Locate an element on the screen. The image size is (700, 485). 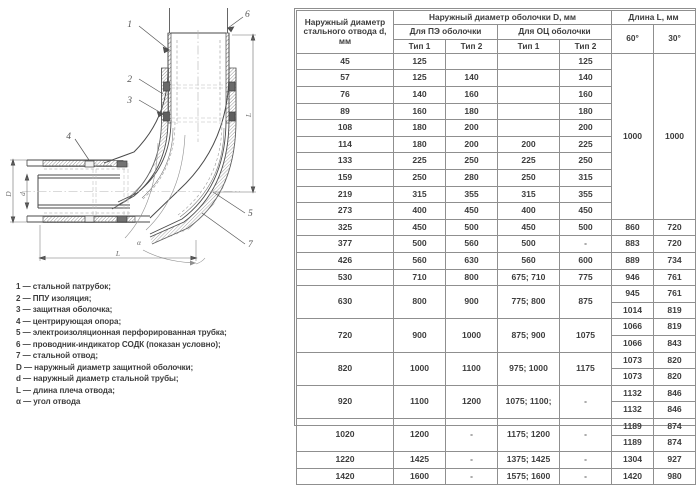
legend-key: L is located at coordinates (18, 390).